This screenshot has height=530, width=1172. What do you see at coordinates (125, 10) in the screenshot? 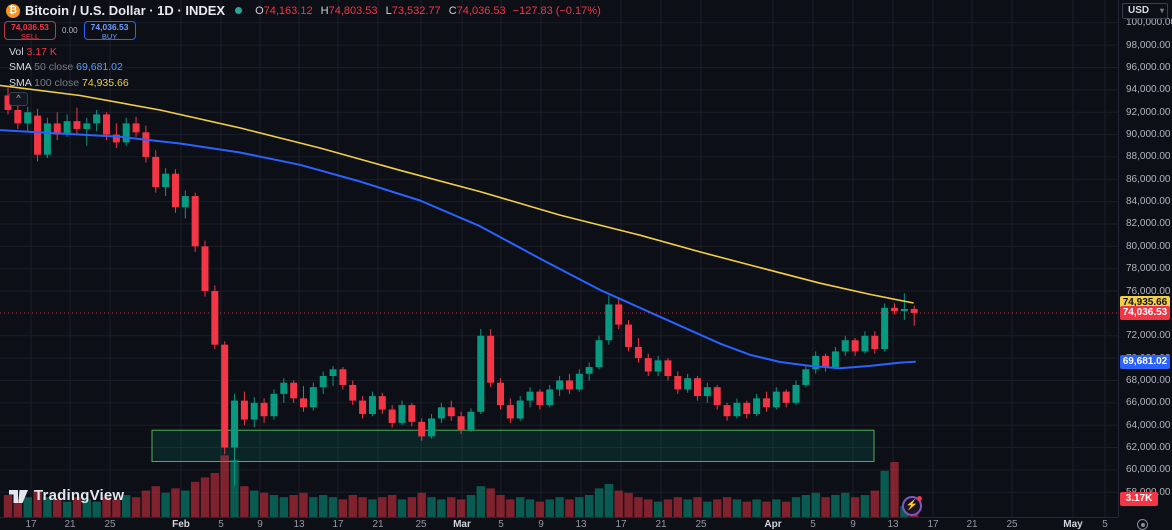
I see `symbol-title: Bitcoin / U.S. Dollar · 1D · INDEX` at bounding box center [125, 10].